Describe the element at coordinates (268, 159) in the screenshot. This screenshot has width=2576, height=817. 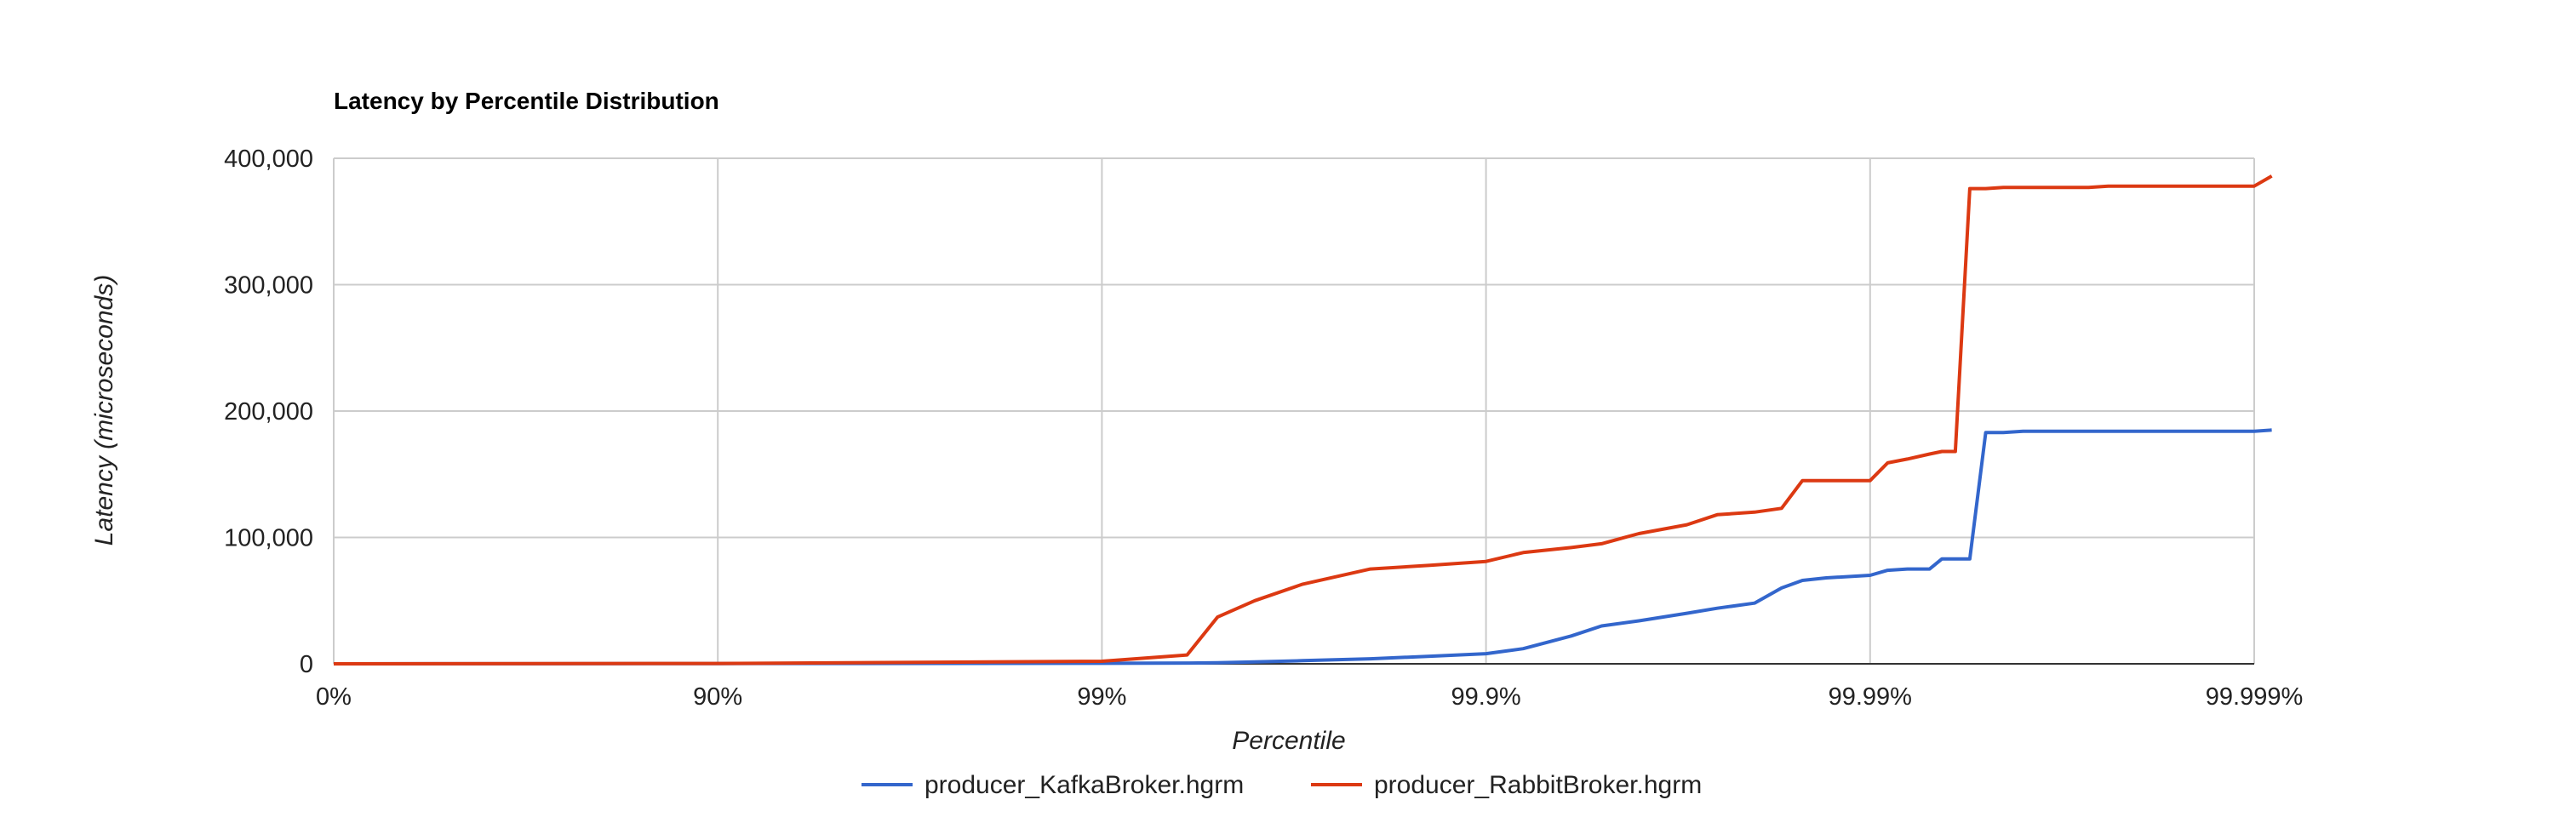
I see `y-tick-label: 400,000` at that location.